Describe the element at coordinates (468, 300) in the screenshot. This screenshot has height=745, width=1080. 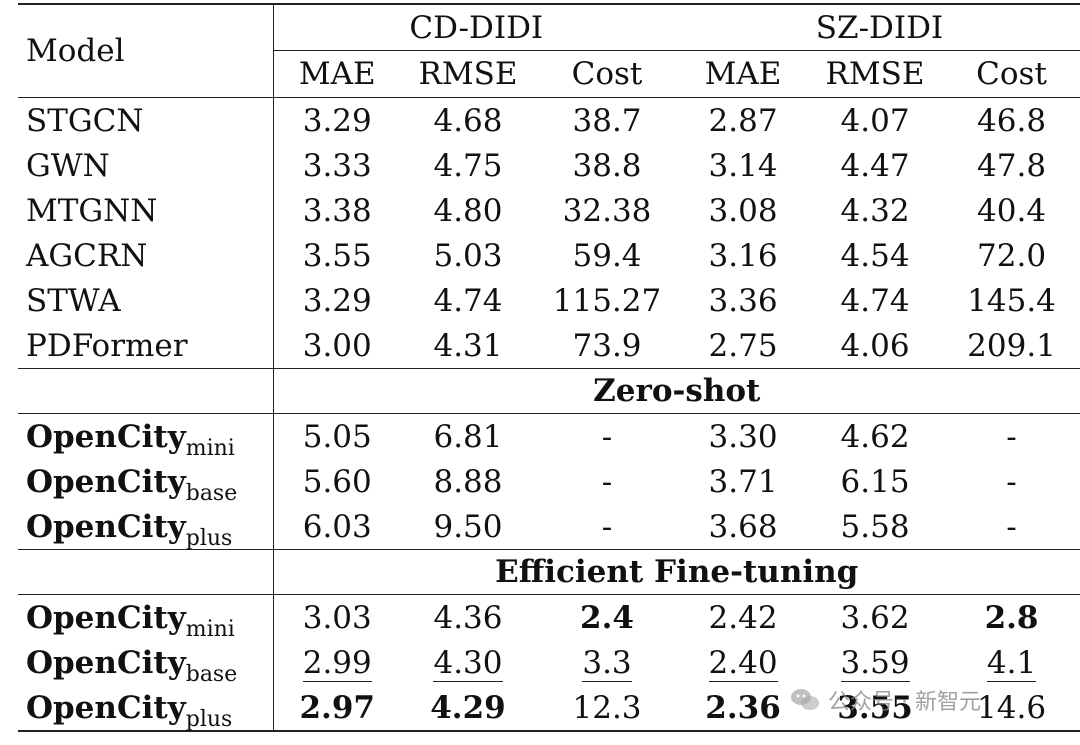
I see `table-cell: 4.74` at that location.